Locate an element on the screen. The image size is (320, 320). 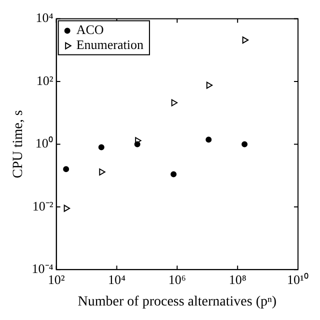
y-axis-title: CPU time, s is located at coordinates (18, 144).